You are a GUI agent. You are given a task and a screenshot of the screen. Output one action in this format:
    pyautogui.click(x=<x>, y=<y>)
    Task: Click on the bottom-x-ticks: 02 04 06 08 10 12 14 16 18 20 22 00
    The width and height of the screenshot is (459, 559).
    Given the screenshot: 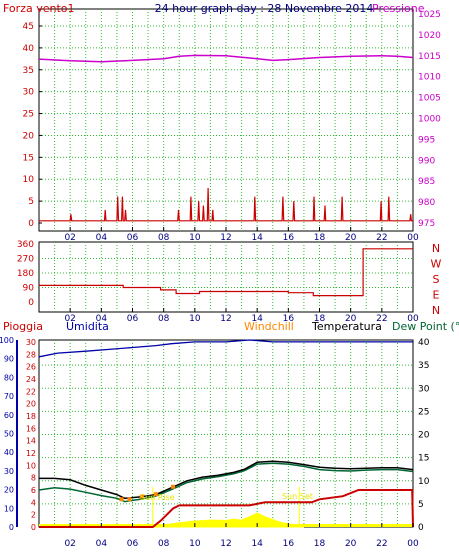 What is the action you would take?
    pyautogui.click(x=241, y=536)
    